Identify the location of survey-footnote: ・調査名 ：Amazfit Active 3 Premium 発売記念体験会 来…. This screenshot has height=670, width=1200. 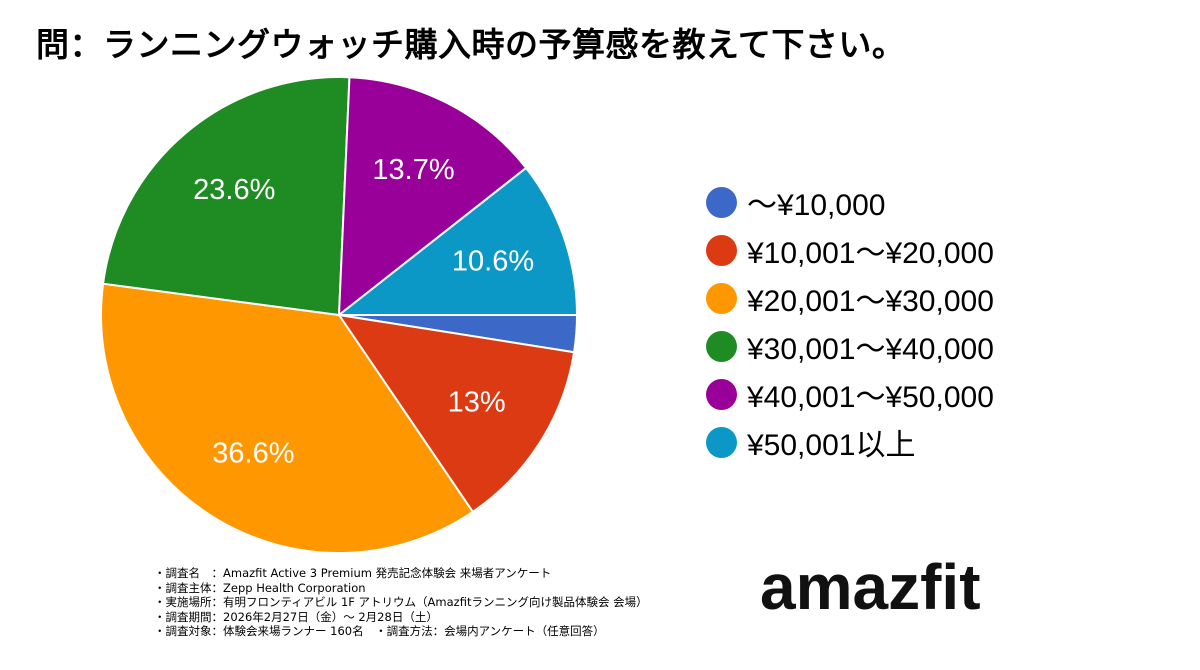
(401, 602).